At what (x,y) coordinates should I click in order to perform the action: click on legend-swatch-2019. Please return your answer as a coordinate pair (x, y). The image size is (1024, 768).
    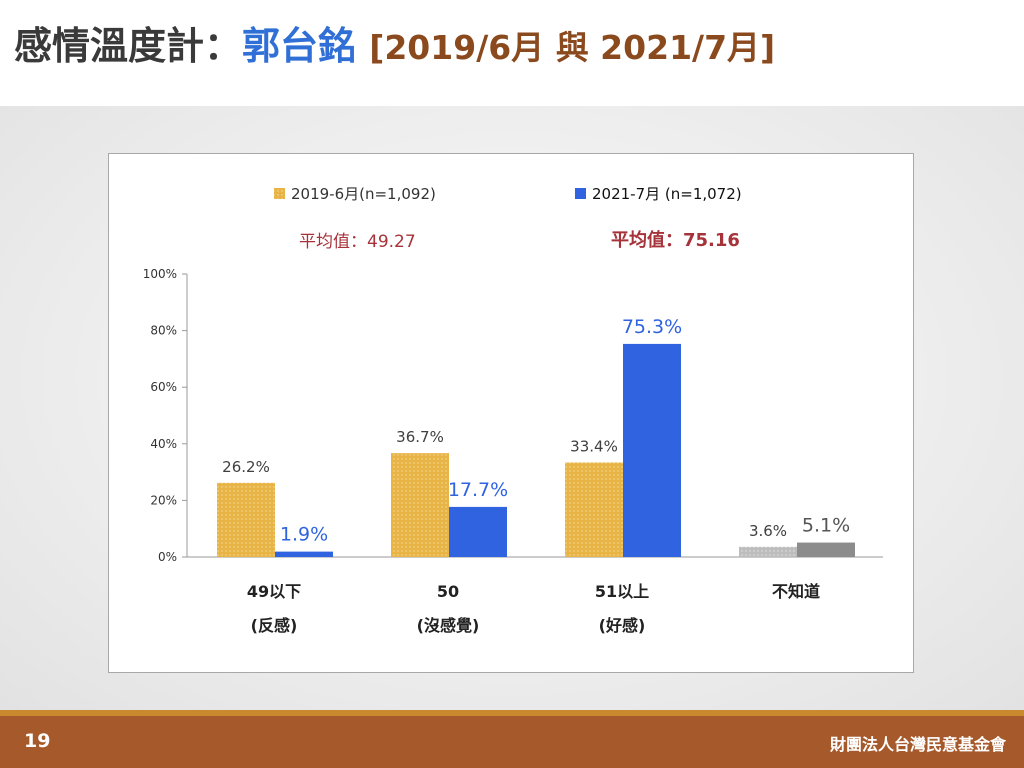
    Looking at the image, I should click on (279, 193).